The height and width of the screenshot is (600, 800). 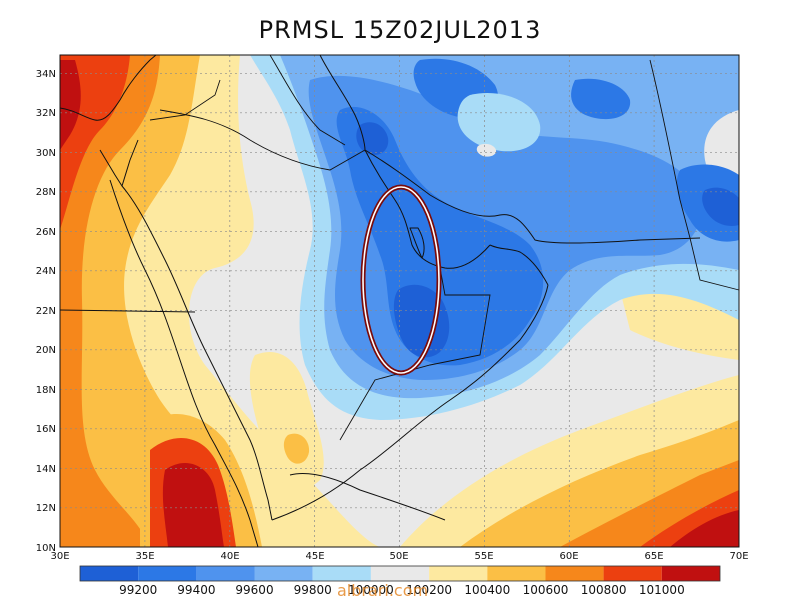 I want to click on lon-label-70: 70E, so click(x=738, y=556).